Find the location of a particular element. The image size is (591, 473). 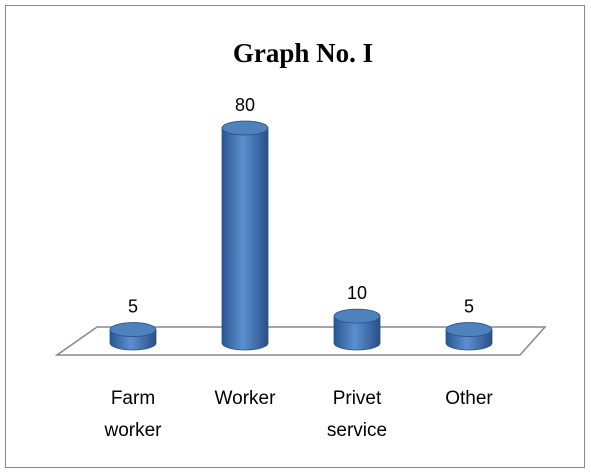

value-label: 80 is located at coordinates (245, 105).